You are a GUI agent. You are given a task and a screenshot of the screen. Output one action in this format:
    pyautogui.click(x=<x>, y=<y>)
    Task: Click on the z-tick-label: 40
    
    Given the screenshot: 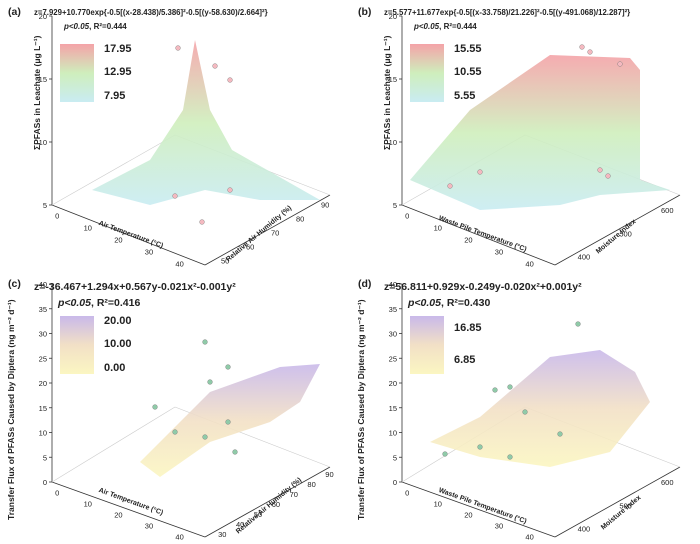 What is the action you would take?
    pyautogui.click(x=393, y=284)
    